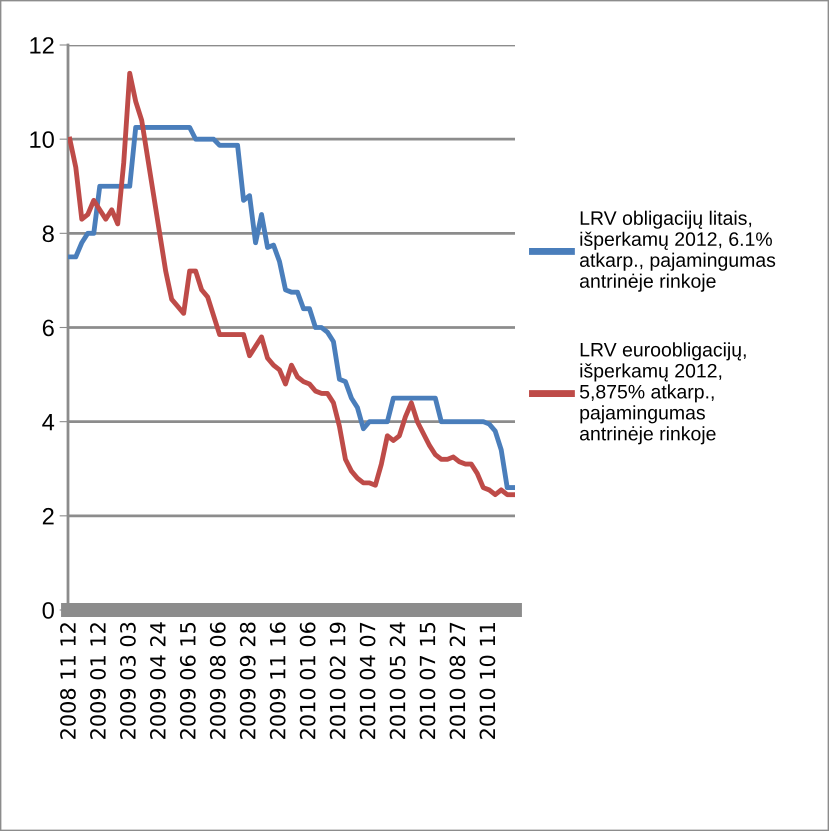 This screenshot has width=829, height=831. I want to click on y-tick-label: 6, so click(48, 328).